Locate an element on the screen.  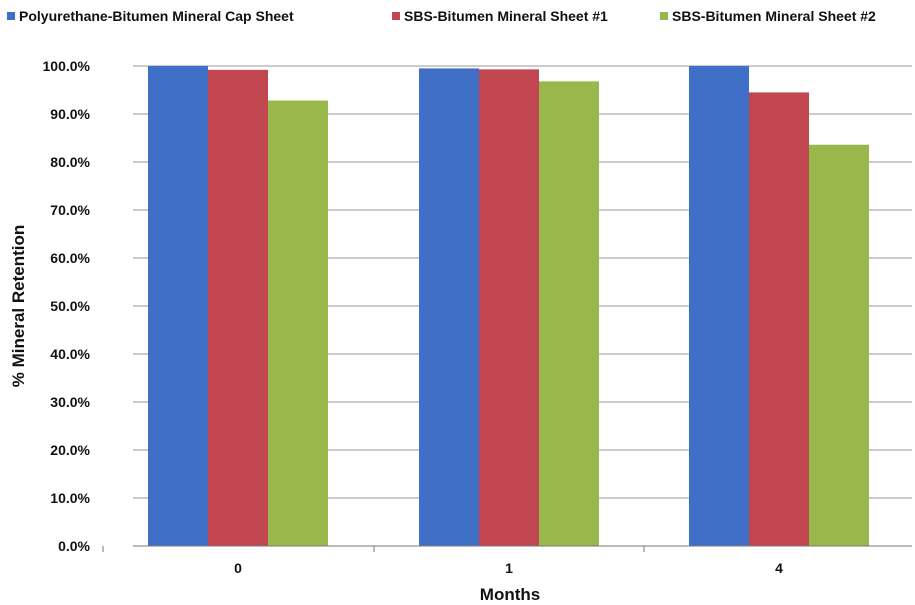
x-axis-title: Months is located at coordinates (510, 594).